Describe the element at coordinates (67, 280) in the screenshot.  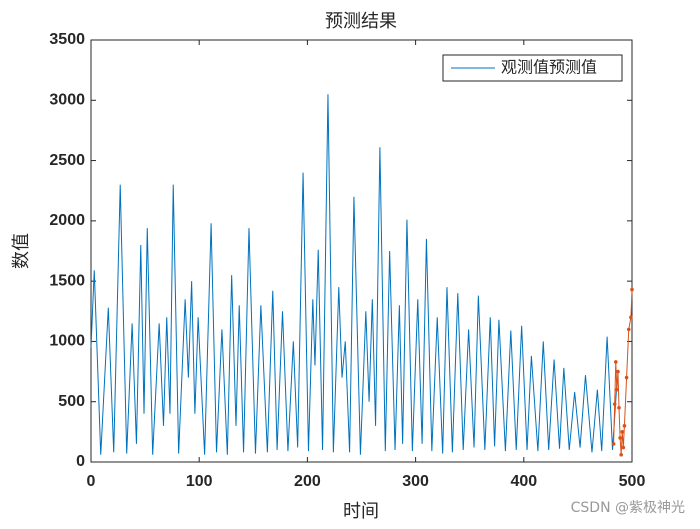
I see `y-tick-label: 1500` at that location.